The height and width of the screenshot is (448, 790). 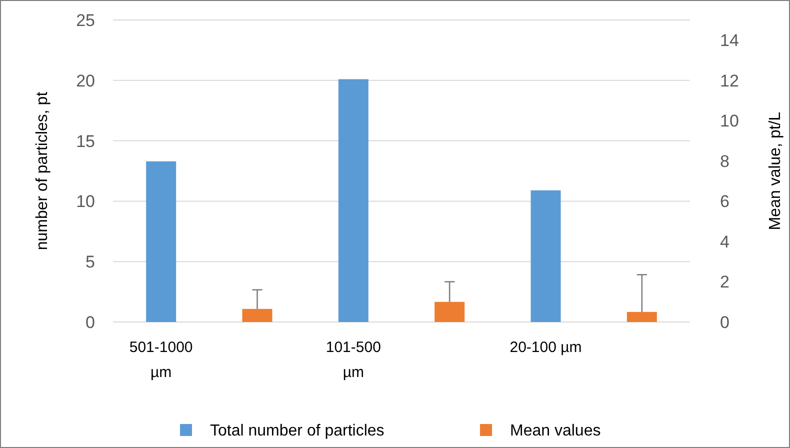 What do you see at coordinates (90, 262) in the screenshot?
I see `y-tick-label: 5` at bounding box center [90, 262].